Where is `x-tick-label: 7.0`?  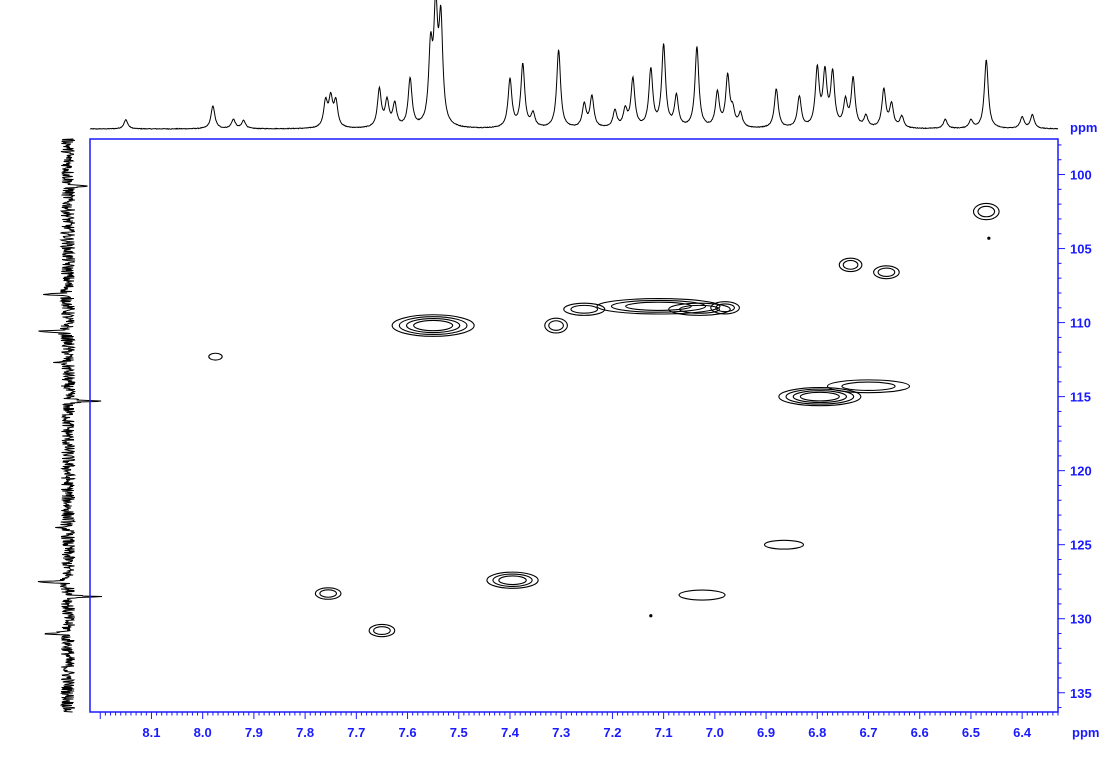 x-tick-label: 7.0 is located at coordinates (715, 732).